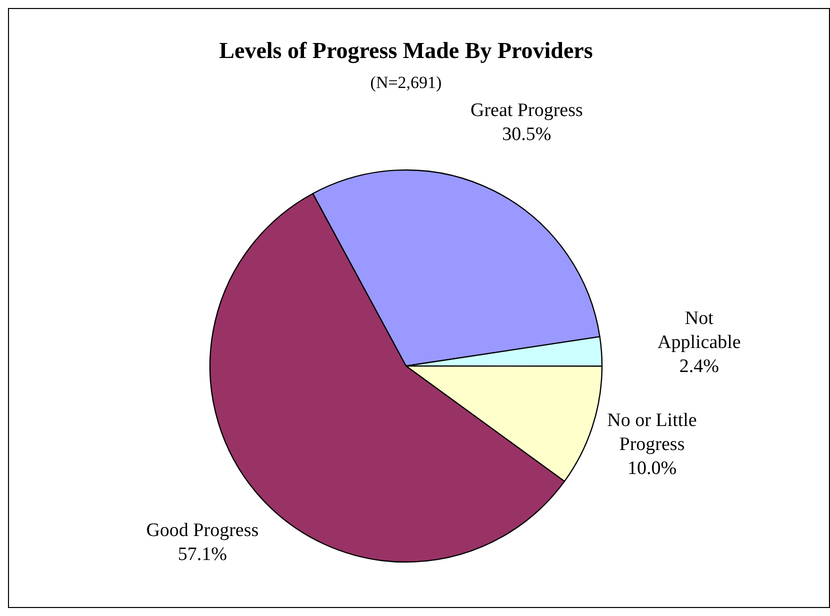 This screenshot has width=830, height=616. What do you see at coordinates (699, 331) in the screenshot?
I see `slice-label: Not Applicable` at bounding box center [699, 331].